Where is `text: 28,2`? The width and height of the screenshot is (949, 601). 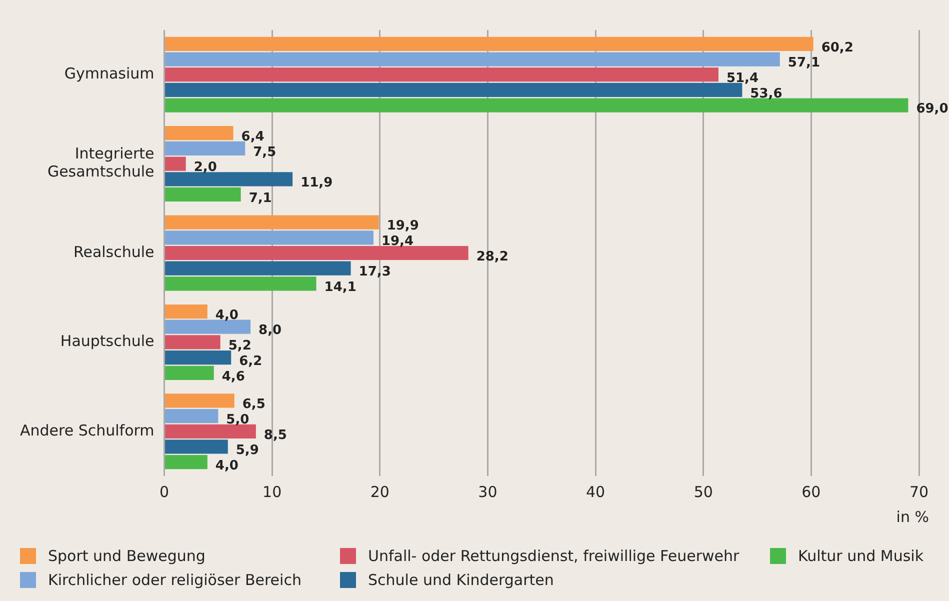 text: 28,2 is located at coordinates (492, 256).